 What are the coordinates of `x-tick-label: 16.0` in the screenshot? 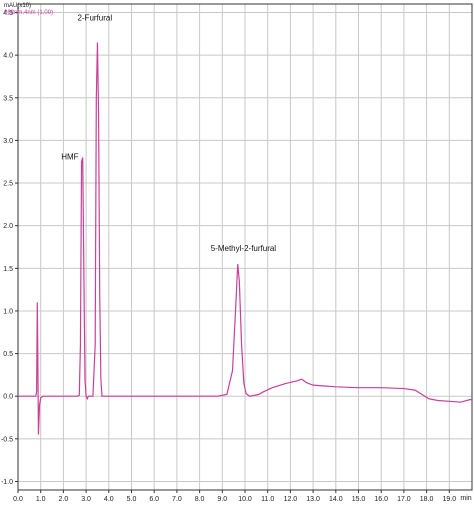 It's located at (381, 499).